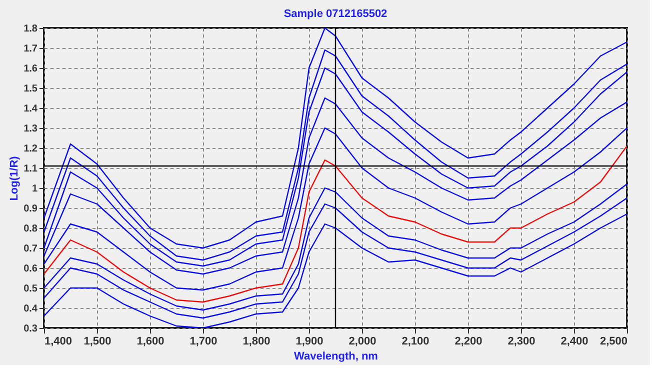 The width and height of the screenshot is (660, 373). What do you see at coordinates (150, 342) in the screenshot?
I see `x-tick-label: 1,600` at bounding box center [150, 342].